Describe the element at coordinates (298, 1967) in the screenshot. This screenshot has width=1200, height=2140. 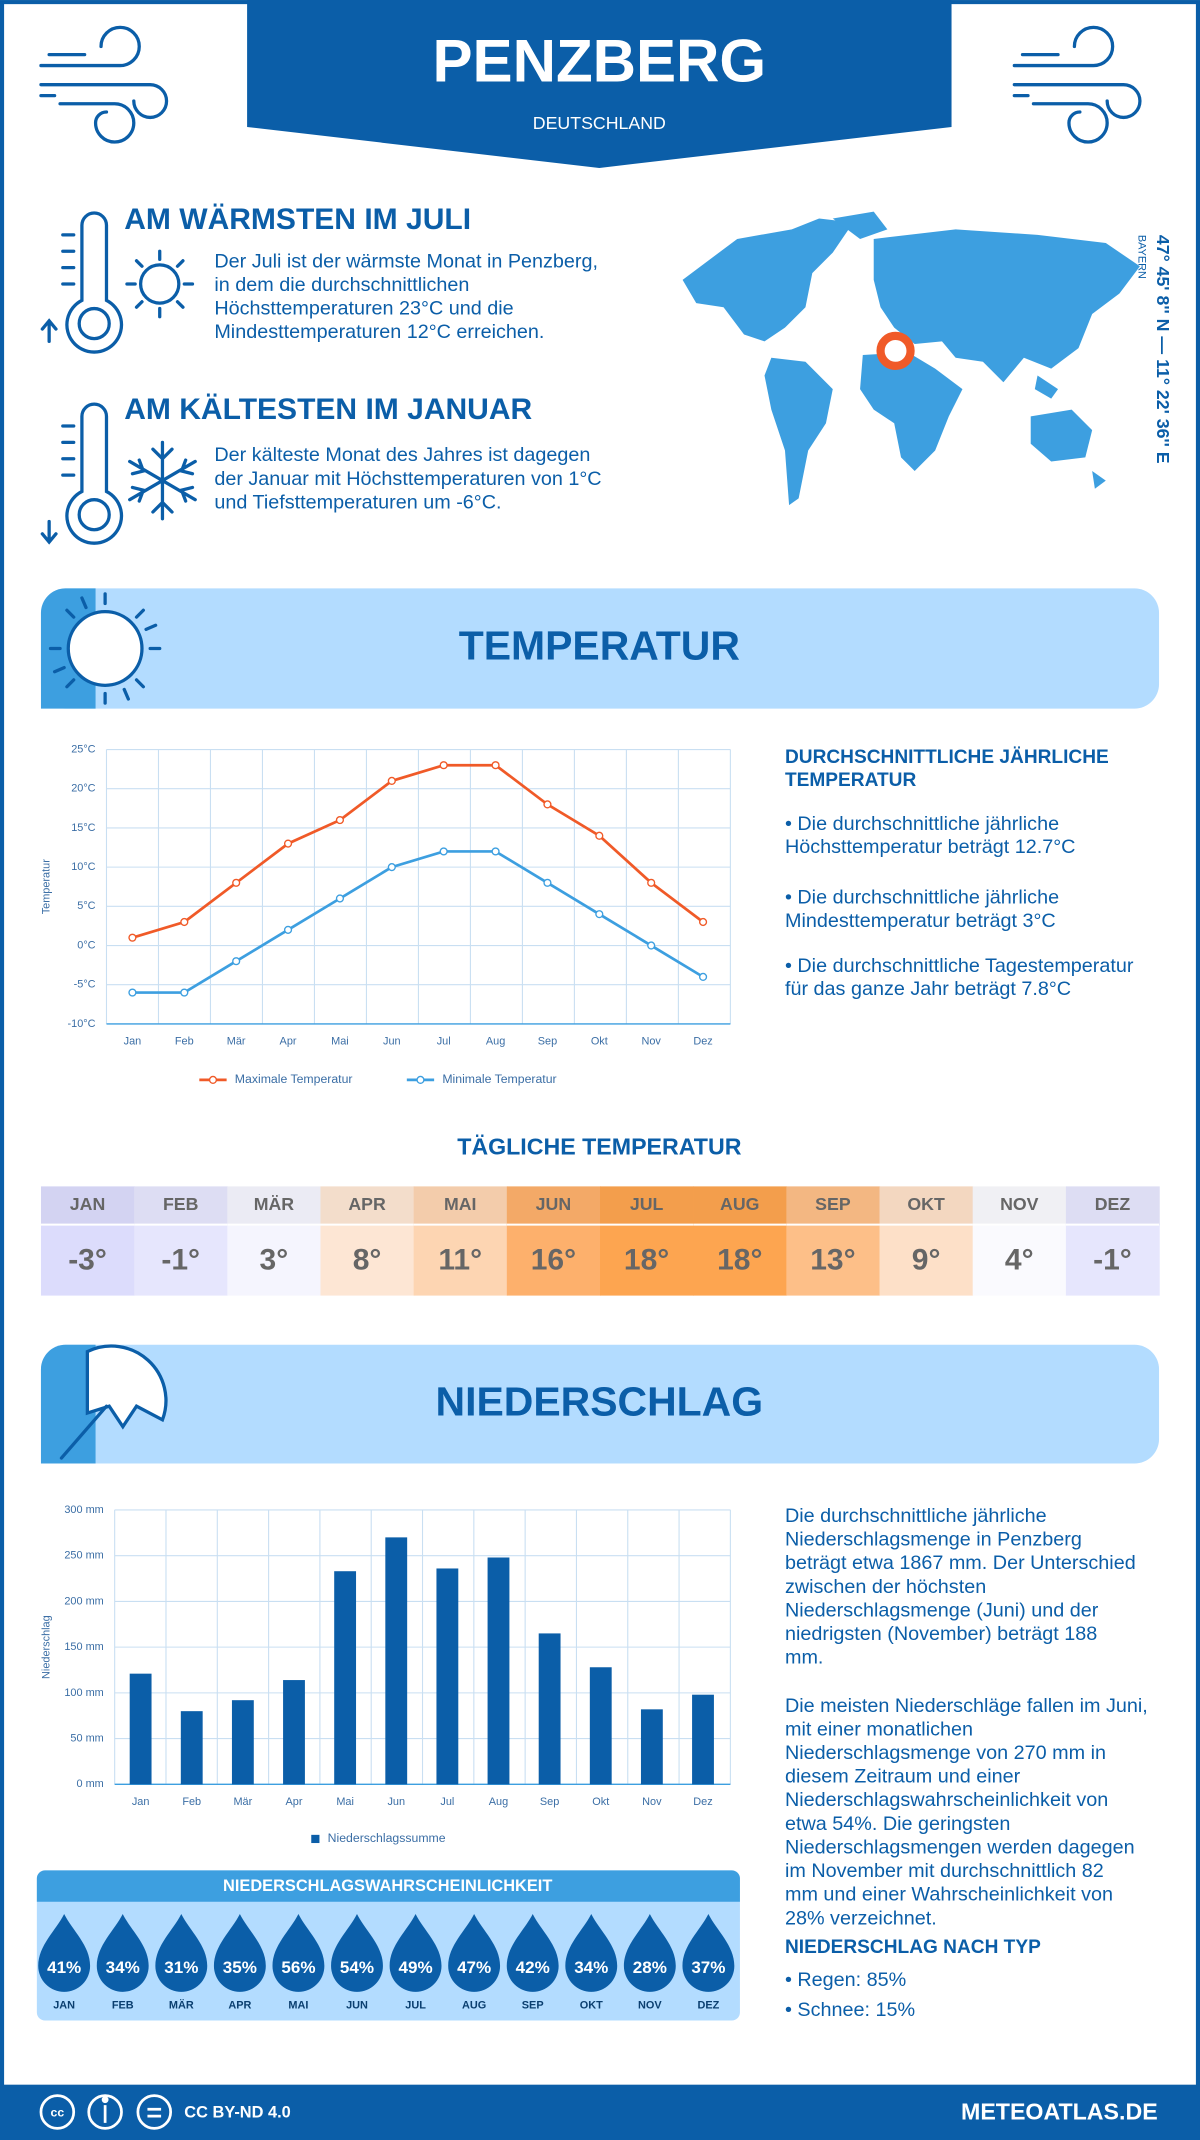
I see `probability-value: 56%` at that location.